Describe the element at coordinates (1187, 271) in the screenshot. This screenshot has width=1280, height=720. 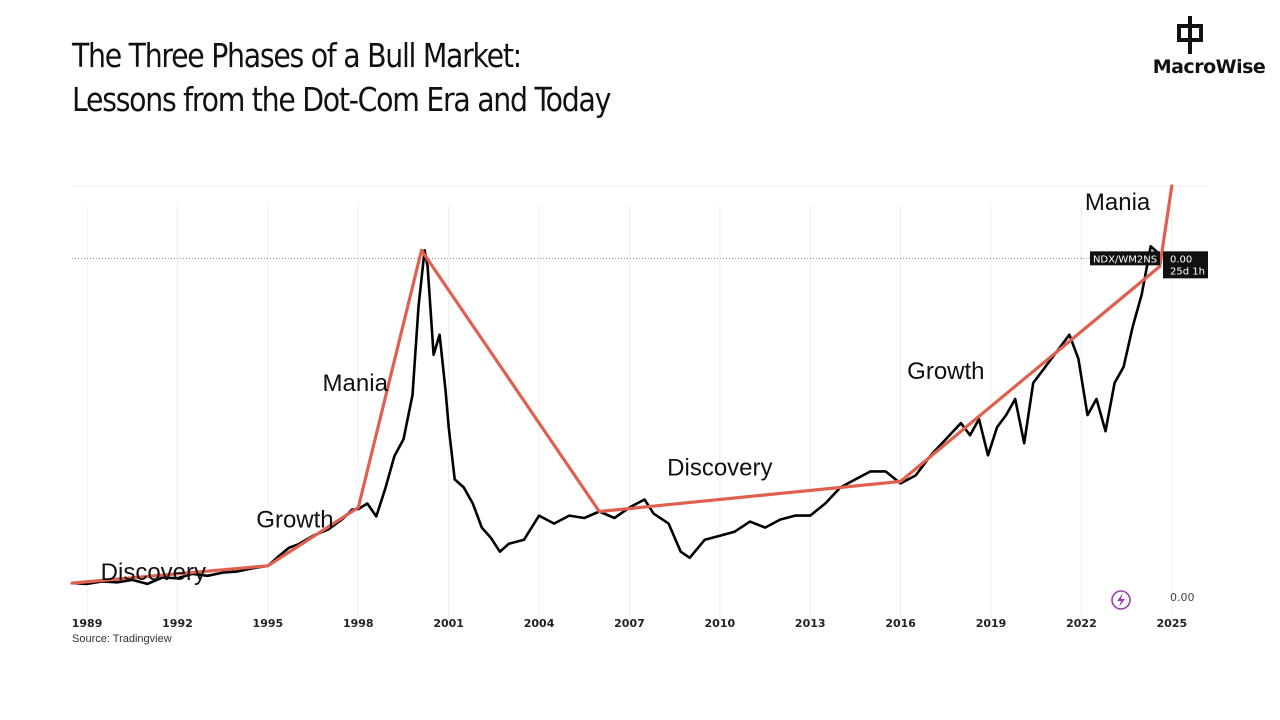
I see `countdown-label: 25d 1h` at that location.